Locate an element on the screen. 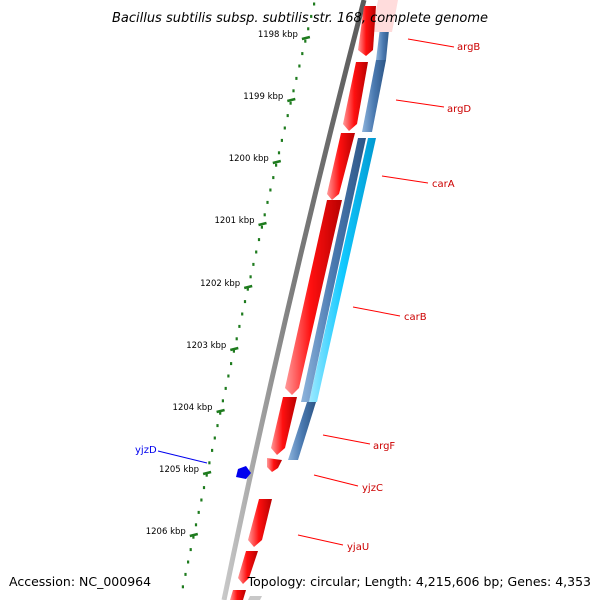 The width and height of the screenshot is (600, 600). feature-bottom-cds is located at coordinates (238, 595).